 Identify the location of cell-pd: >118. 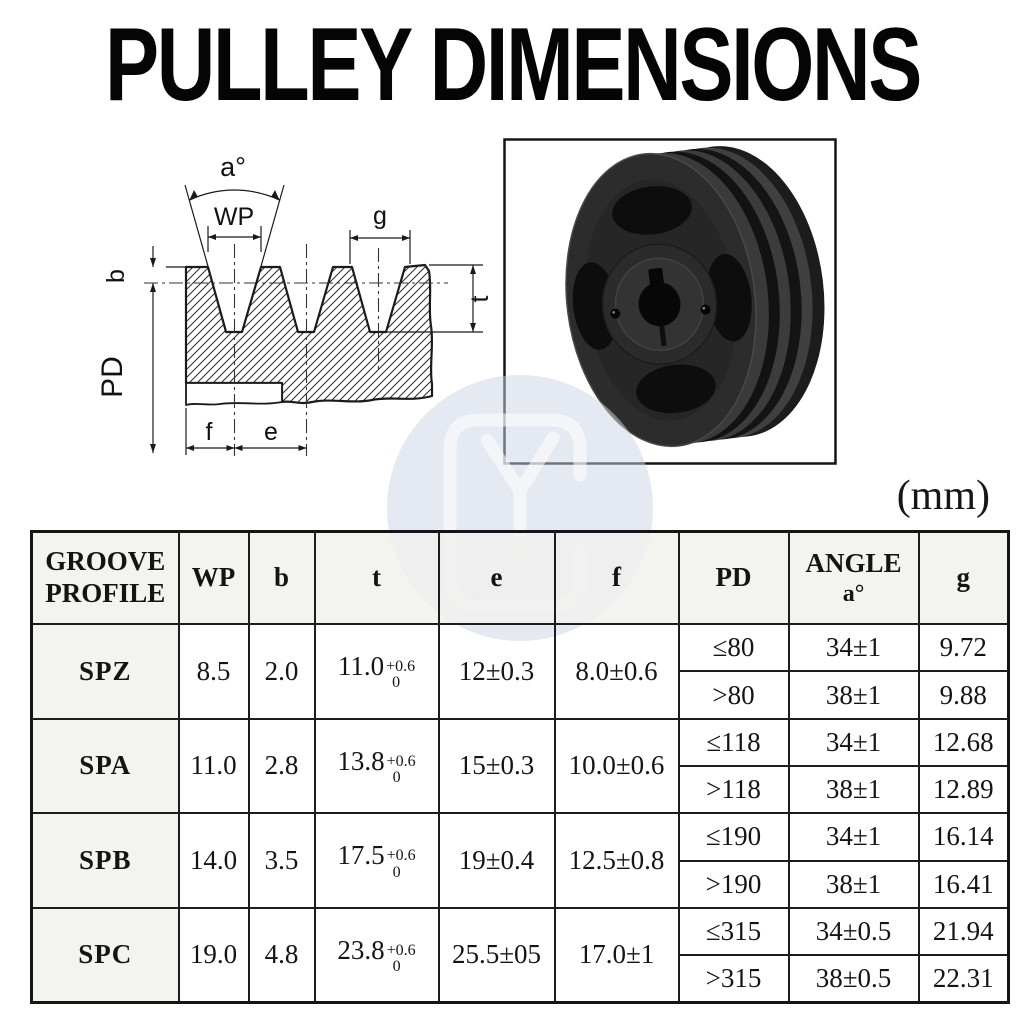
(733, 789).